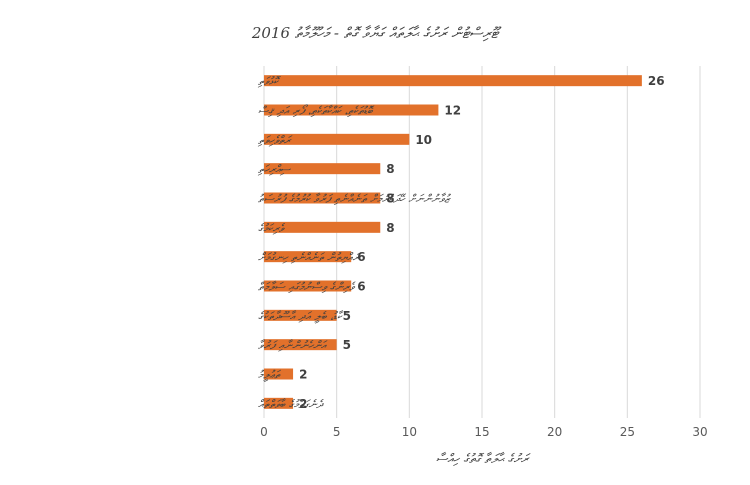 The image size is (750, 485). I want to click on category-label: ވެރިކަމުގެ, so click(272, 228).